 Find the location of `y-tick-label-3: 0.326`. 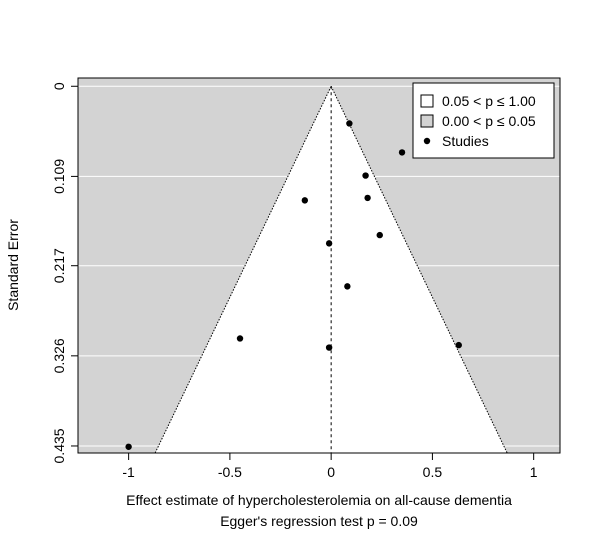

y-tick-label-3: 0.326 is located at coordinates (59, 355).